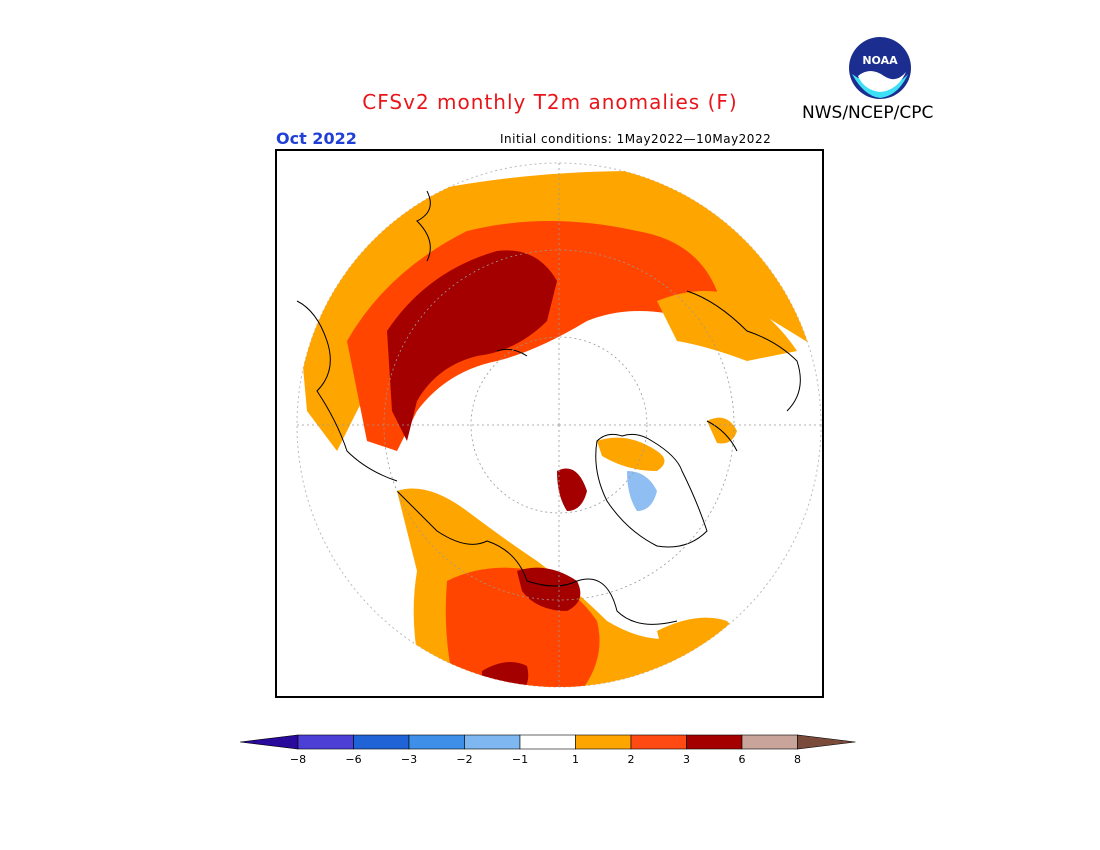 Image resolution: width=1100 pixels, height=850 pixels. Describe the element at coordinates (868, 113) in the screenshot. I see `organization-label: NWS/NCEP/CPC` at that location.